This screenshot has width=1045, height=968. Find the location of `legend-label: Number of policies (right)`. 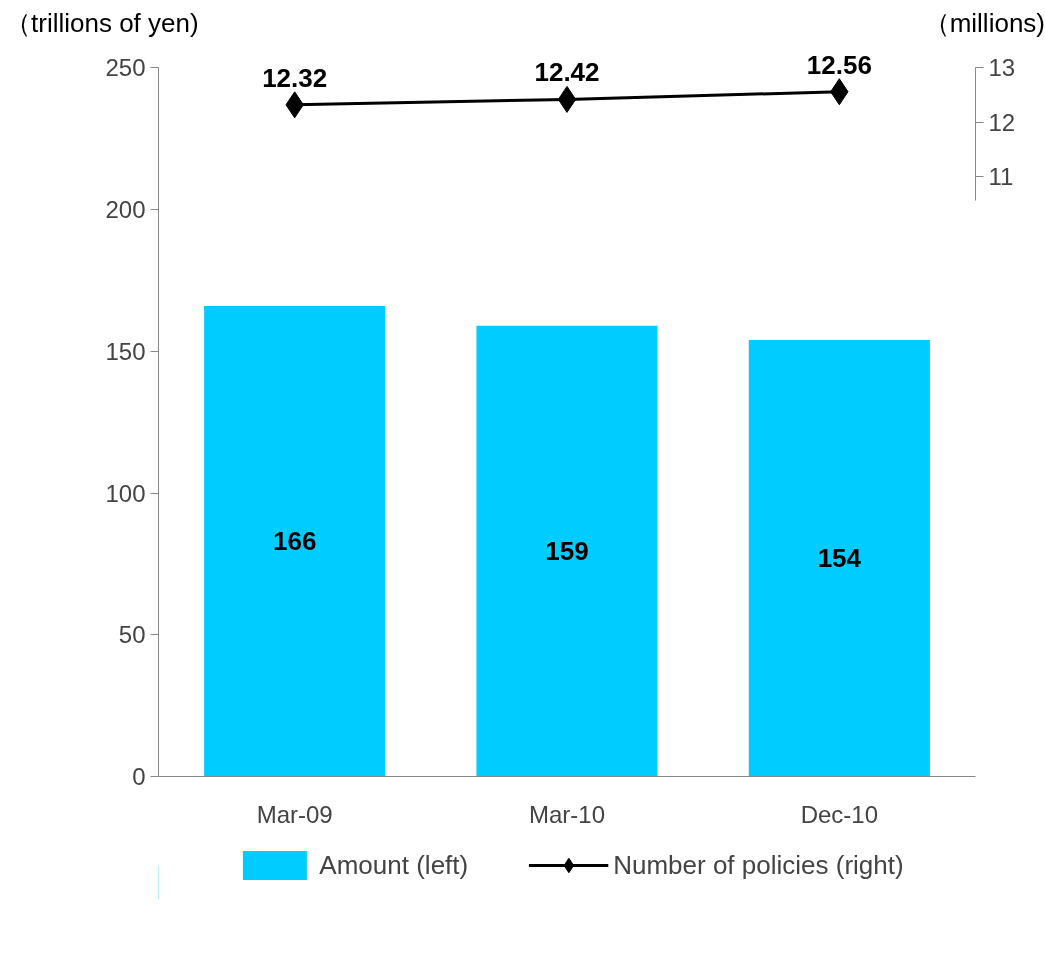

legend-label: Number of policies (right) is located at coordinates (758, 865).